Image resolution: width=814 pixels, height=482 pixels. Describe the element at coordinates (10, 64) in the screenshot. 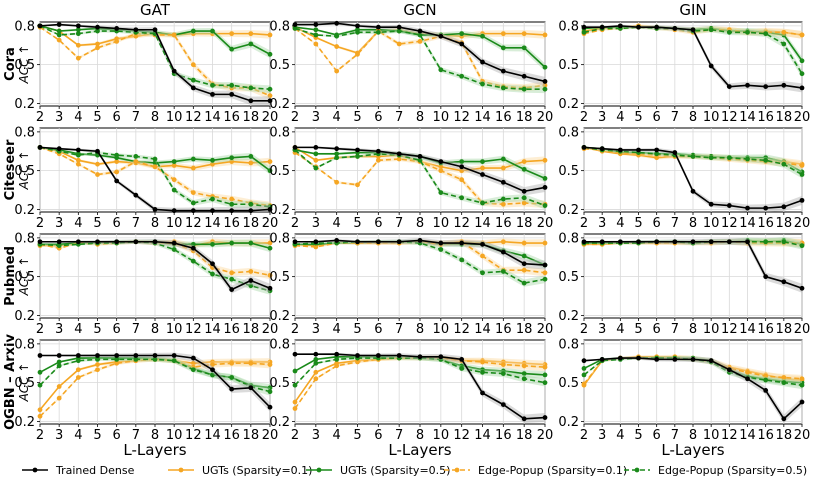

I see `row-label: Cora` at that location.